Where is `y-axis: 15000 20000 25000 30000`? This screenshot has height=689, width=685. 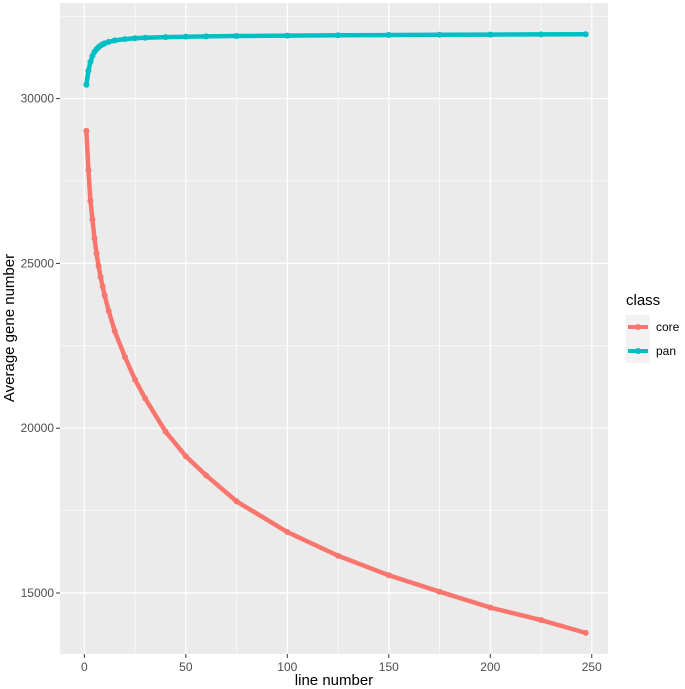
y-axis: 15000 20000 25000 30000 is located at coordinates (40, 346).